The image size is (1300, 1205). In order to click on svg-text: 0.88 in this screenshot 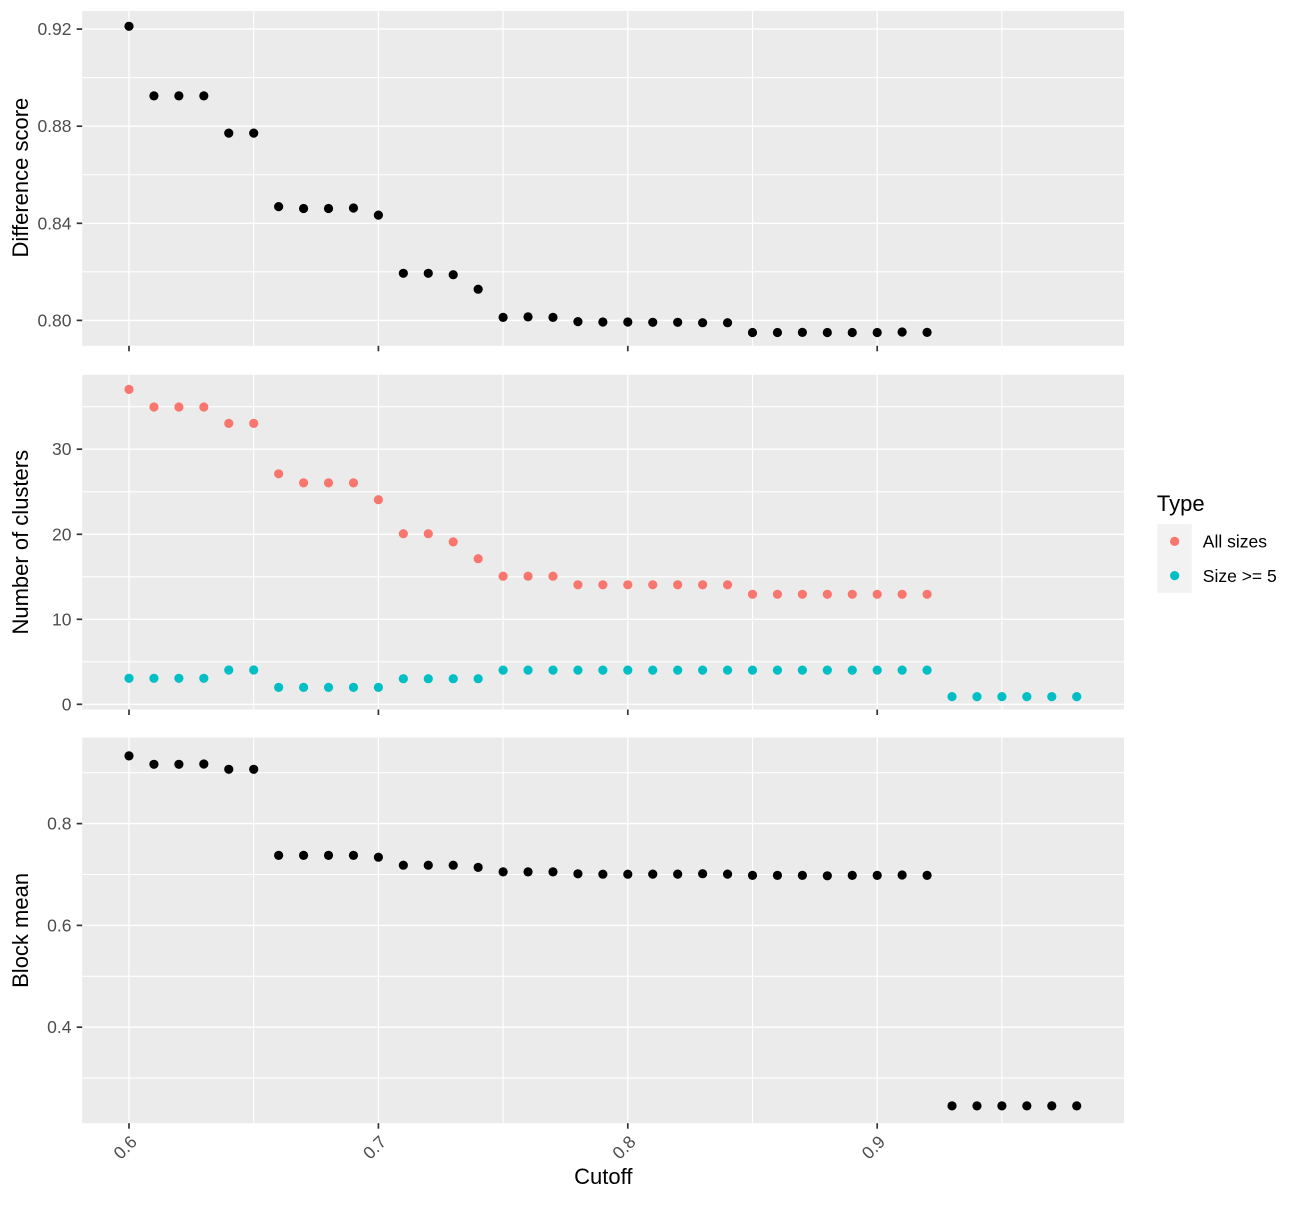, I will do `click(54, 126)`.